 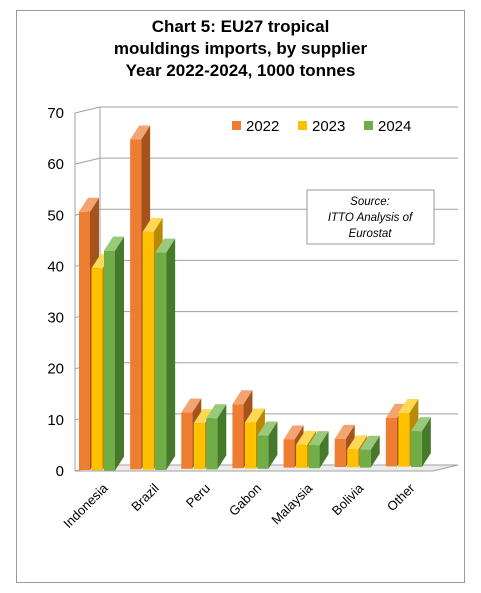 What do you see at coordinates (267, 428) in the screenshot?
I see `bar-top-gabon-2024` at bounding box center [267, 428].